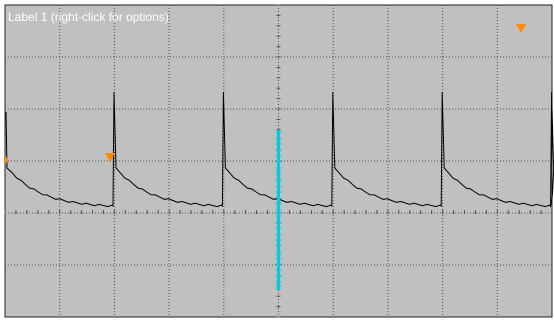  I want to click on label-1: Label 1 (right-click for options), so click(88, 17).